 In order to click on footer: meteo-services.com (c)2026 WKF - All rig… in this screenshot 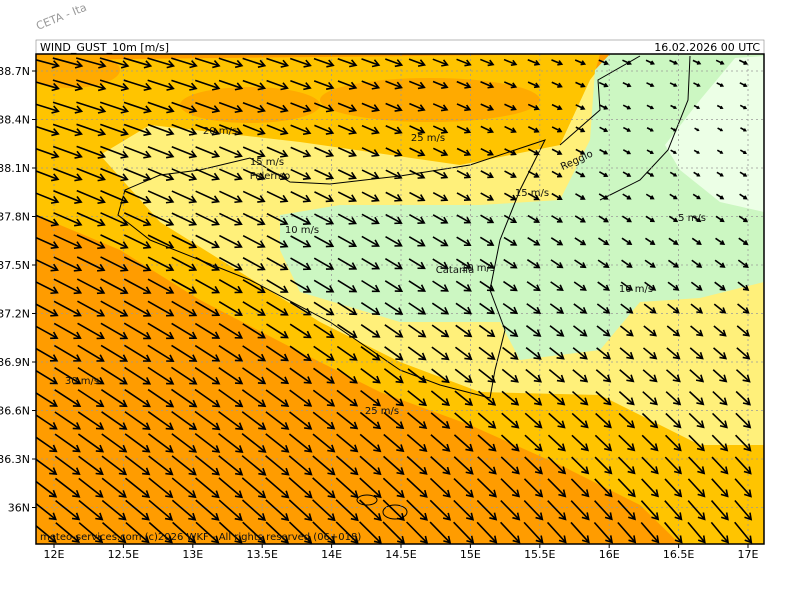, I will do `click(200, 537)`.